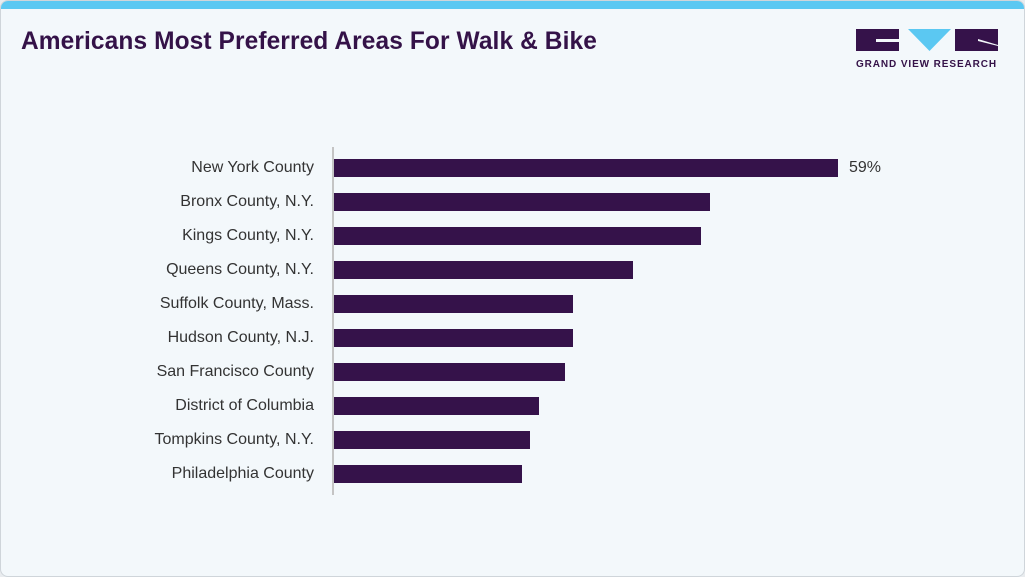  I want to click on logo-text: GRAND VIEW RESEARCH, so click(926, 64).